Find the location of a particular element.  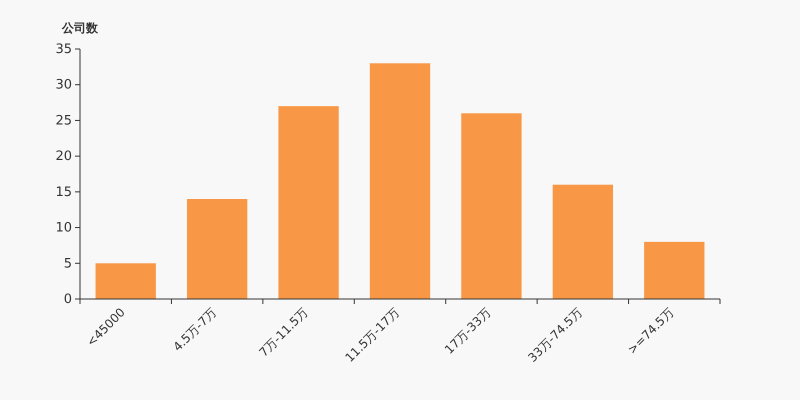

y-tick-label: 0 is located at coordinates (68, 299).